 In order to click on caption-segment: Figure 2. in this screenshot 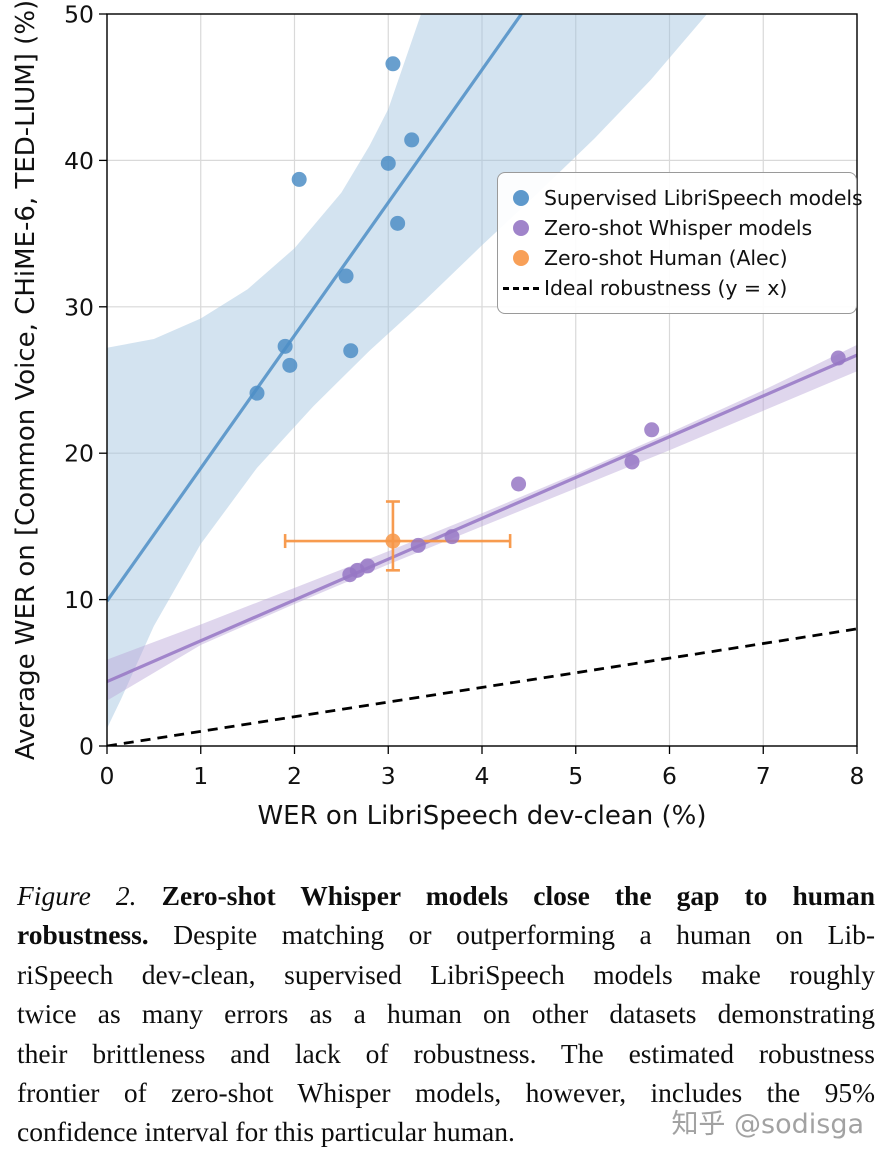, I will do `click(77, 895)`.